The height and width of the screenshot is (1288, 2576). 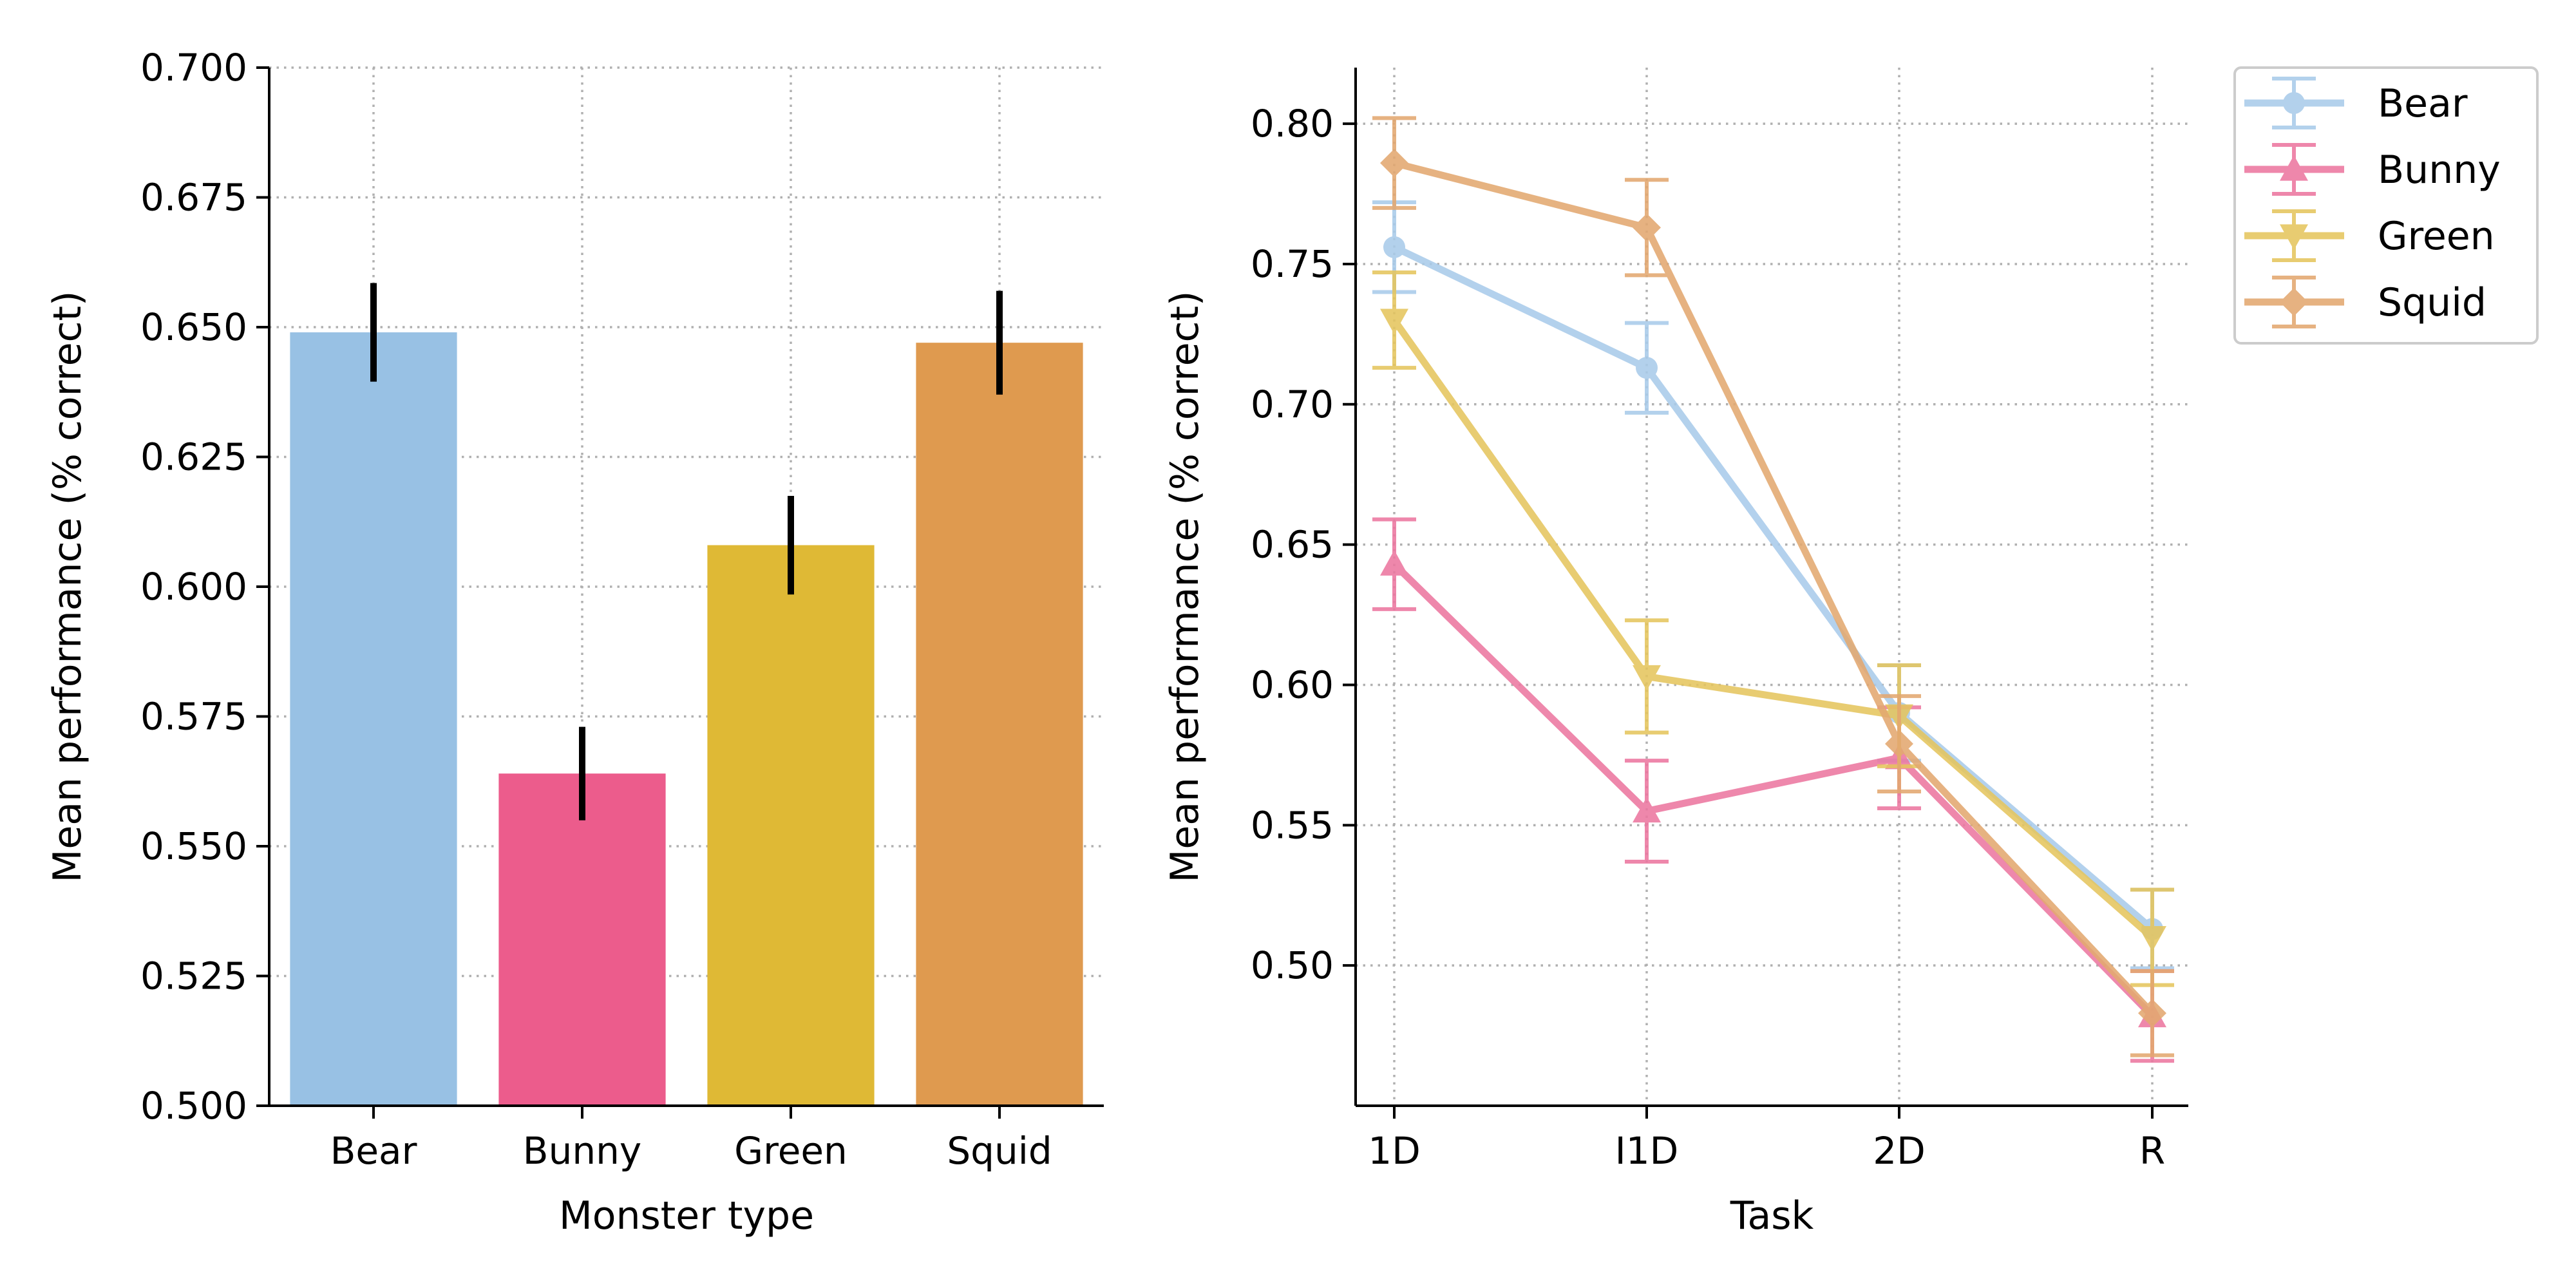 I want to click on y-tick-label: 0.675, so click(x=193, y=198).